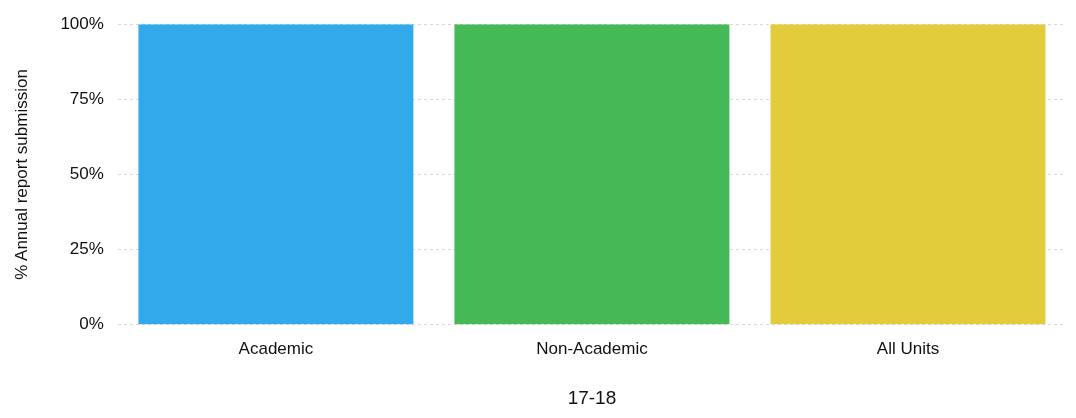 The image size is (1076, 418). What do you see at coordinates (21, 174) in the screenshot?
I see `y-axis-title: % Annual report submission` at bounding box center [21, 174].